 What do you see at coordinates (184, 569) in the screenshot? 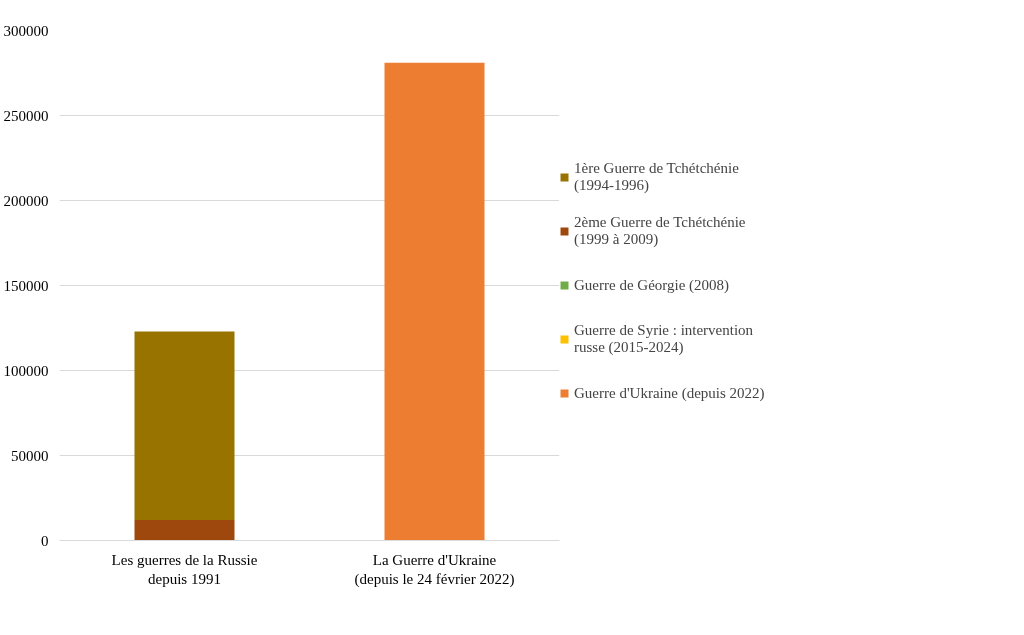
I see `x-tick-label: Les guerres de la Russie depuis 1991` at bounding box center [184, 569].